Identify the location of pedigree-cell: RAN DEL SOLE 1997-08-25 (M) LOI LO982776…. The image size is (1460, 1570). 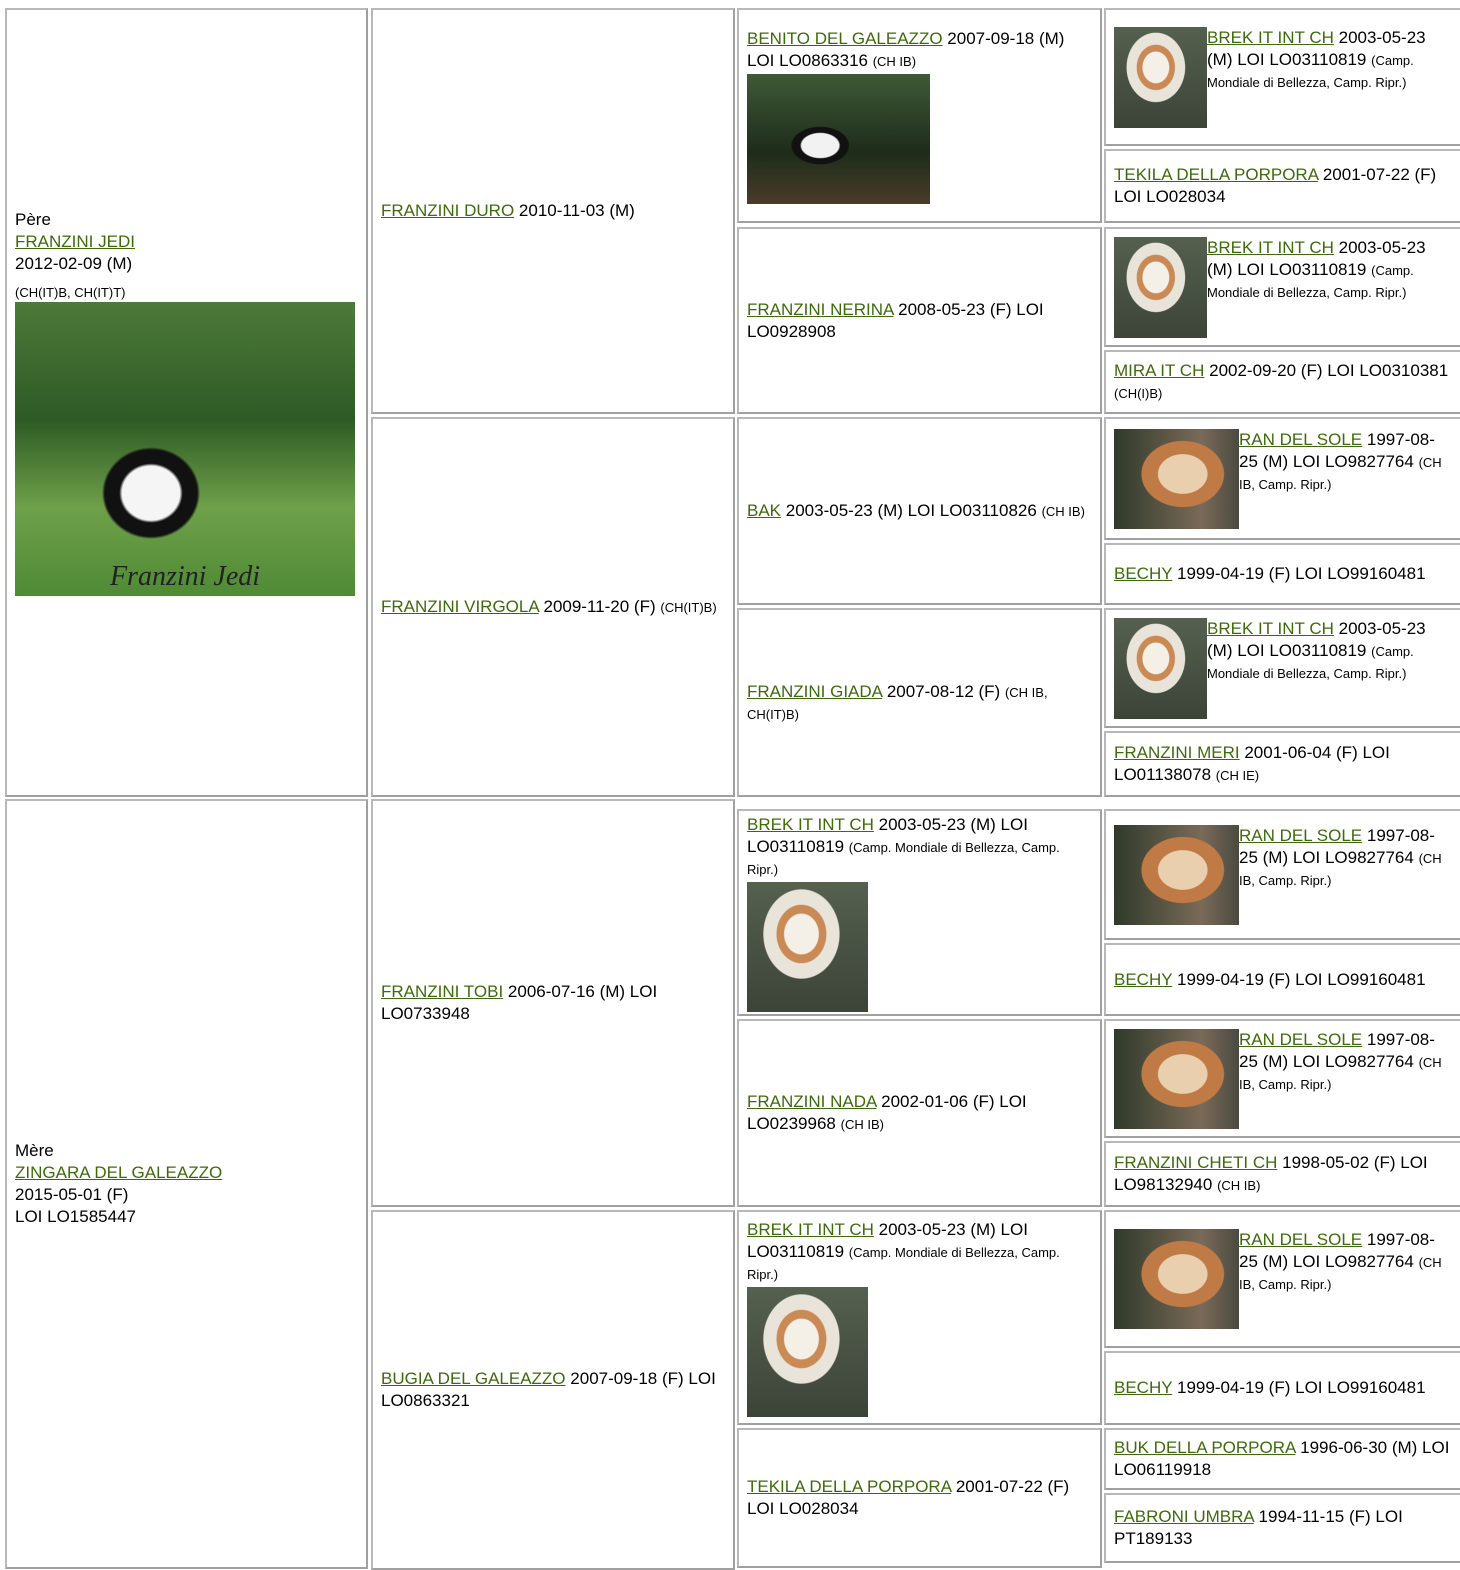
(1282, 874).